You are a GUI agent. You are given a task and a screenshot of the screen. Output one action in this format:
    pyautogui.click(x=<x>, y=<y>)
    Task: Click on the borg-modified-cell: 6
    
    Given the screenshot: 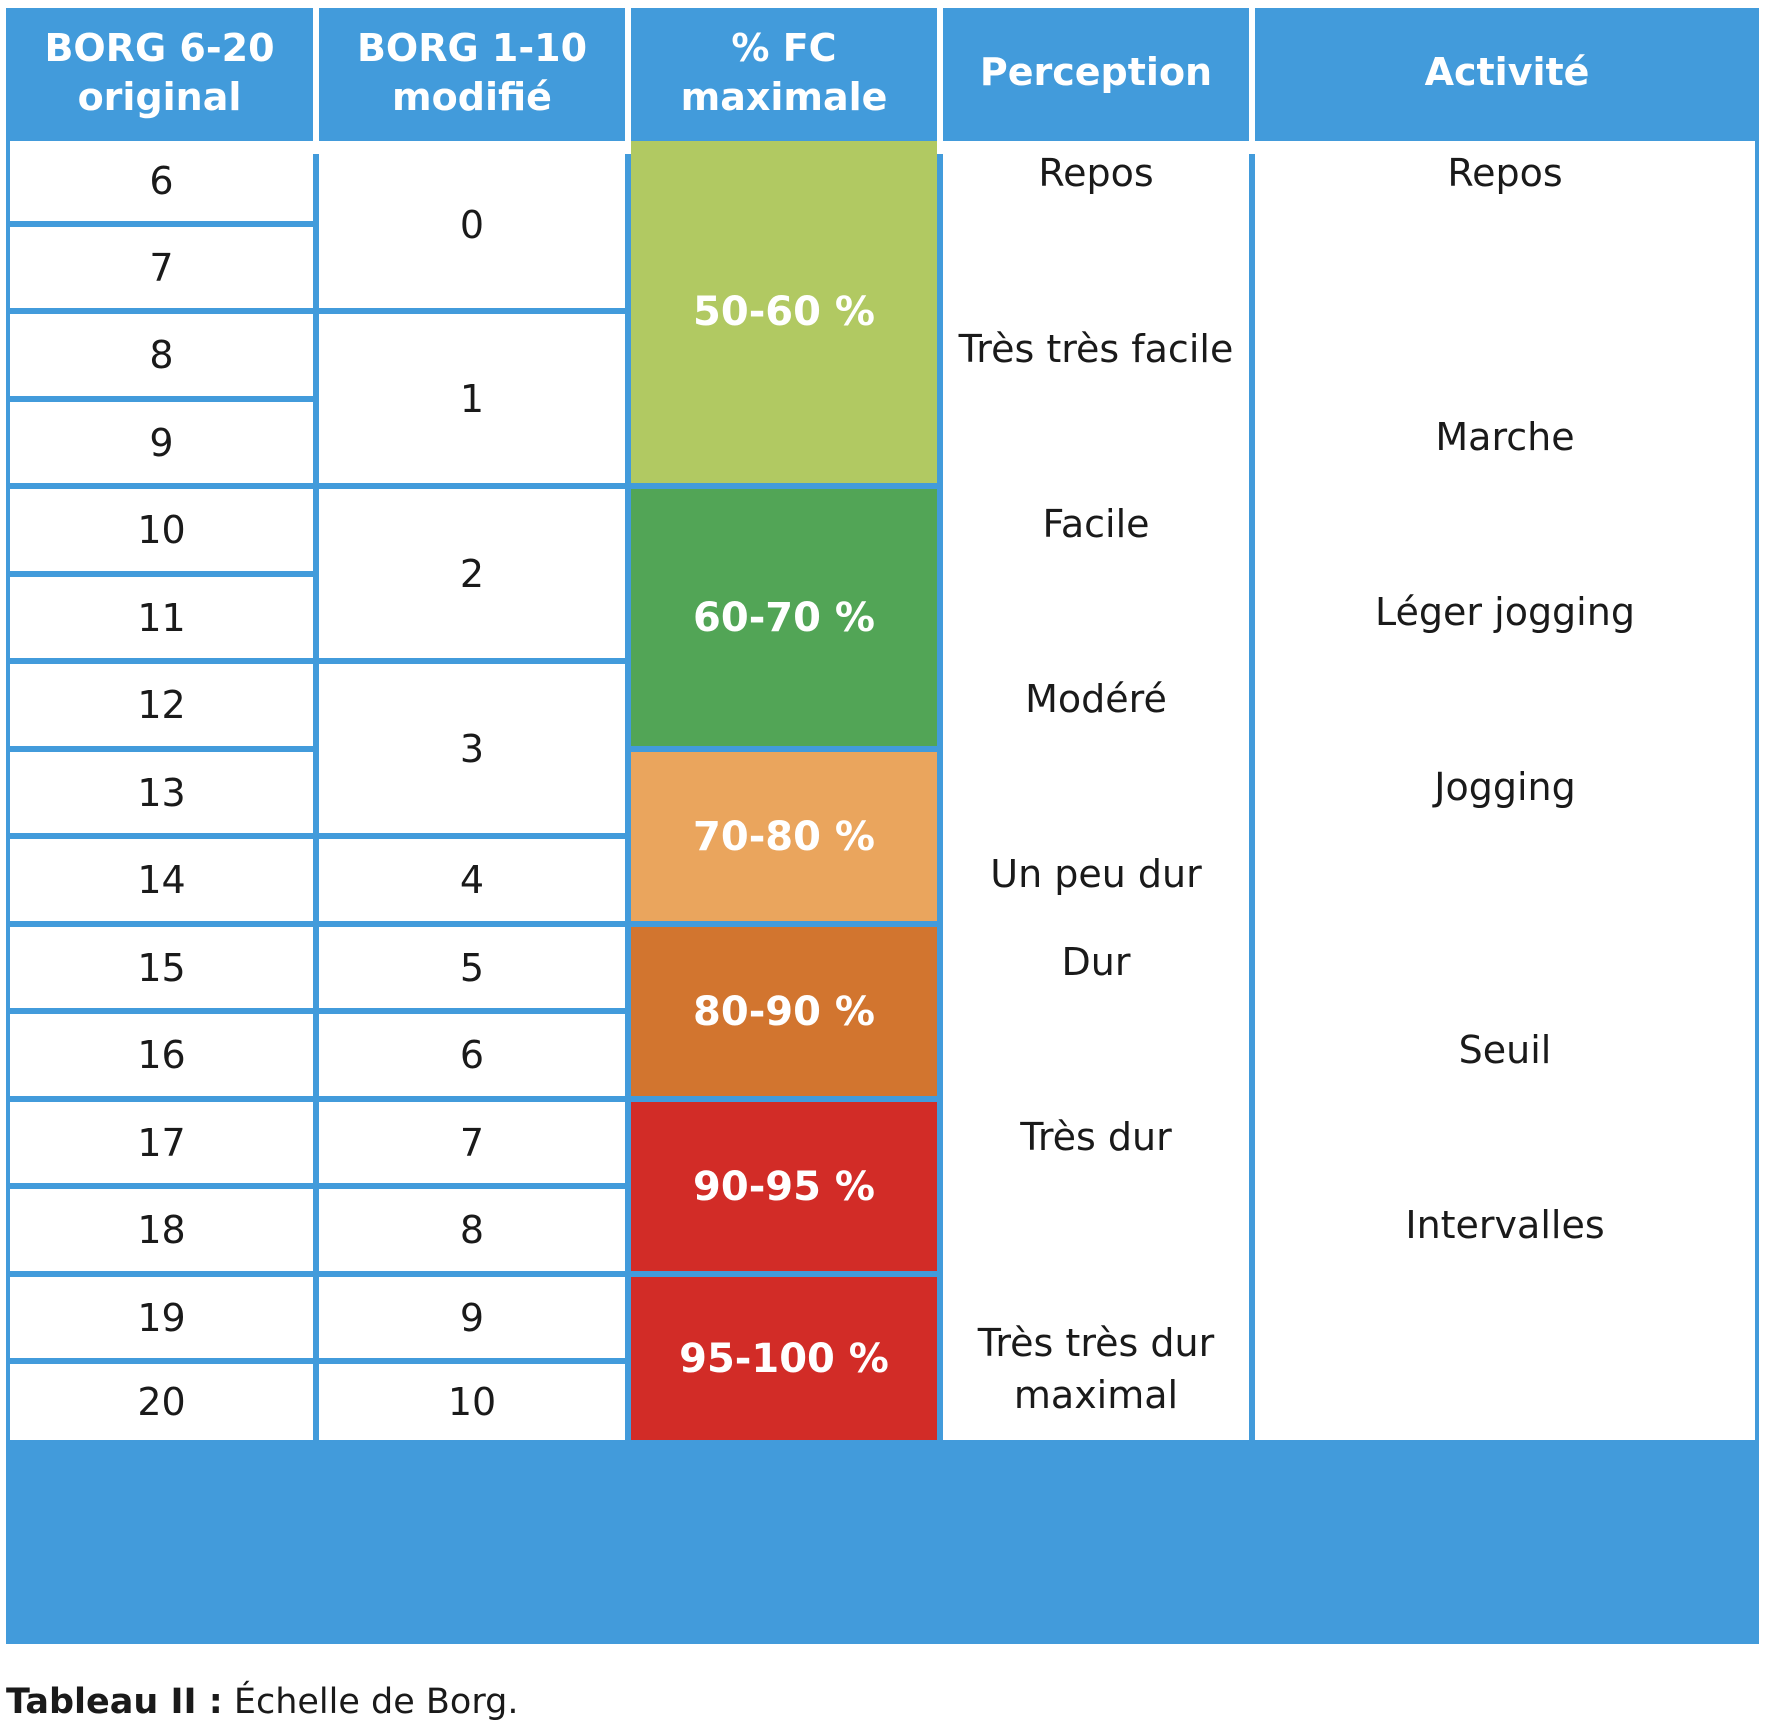 What is the action you would take?
    pyautogui.click(x=472, y=1055)
    